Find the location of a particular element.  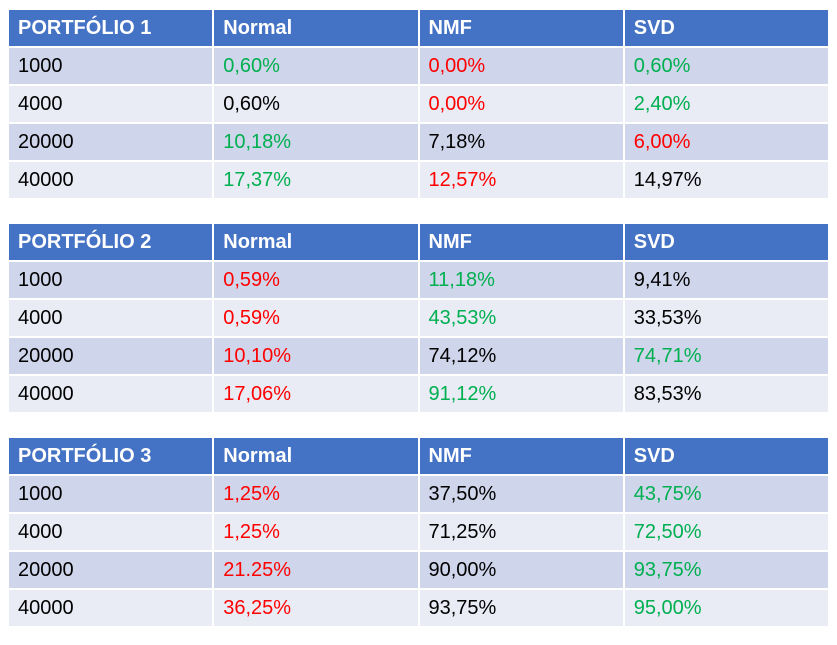

table-row: 20000 21.25% 90,00% 93,75% is located at coordinates (418, 570).